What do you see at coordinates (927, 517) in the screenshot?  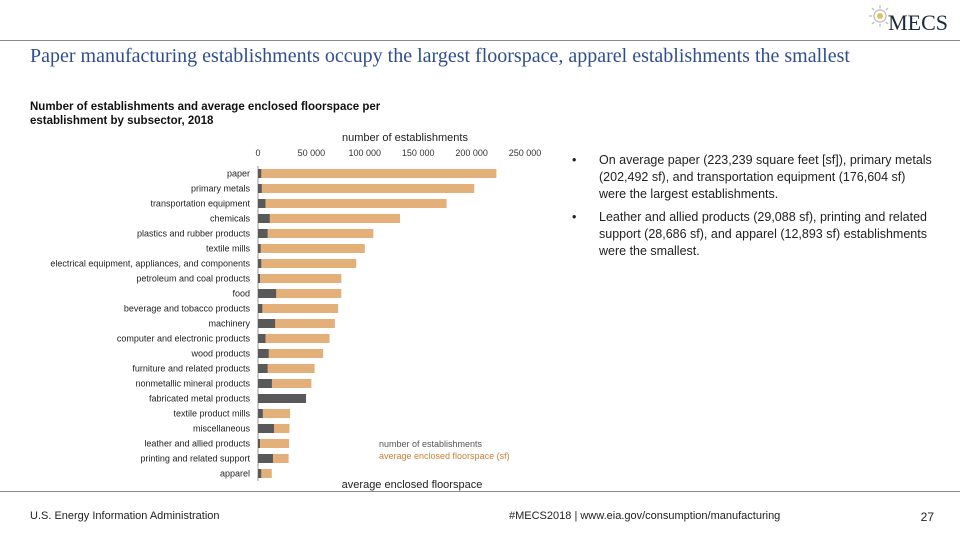 I see `page-number: 27` at bounding box center [927, 517].